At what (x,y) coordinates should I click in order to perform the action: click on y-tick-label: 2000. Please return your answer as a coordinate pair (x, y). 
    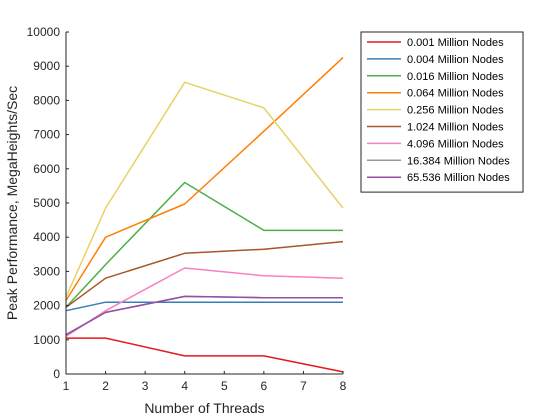
    Looking at the image, I should click on (46, 306).